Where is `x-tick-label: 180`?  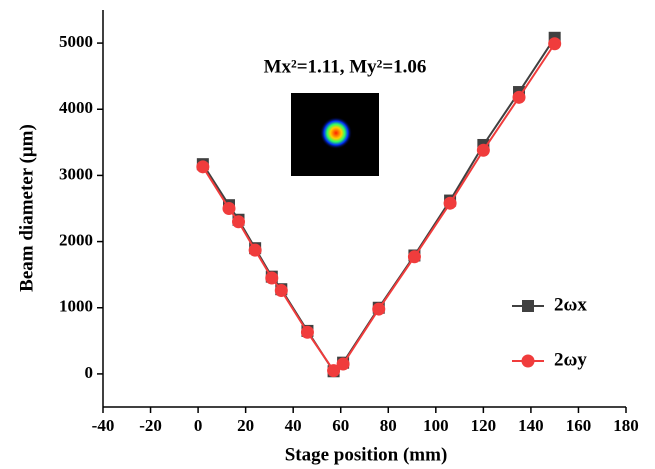 x-tick-label: 180 is located at coordinates (626, 425).